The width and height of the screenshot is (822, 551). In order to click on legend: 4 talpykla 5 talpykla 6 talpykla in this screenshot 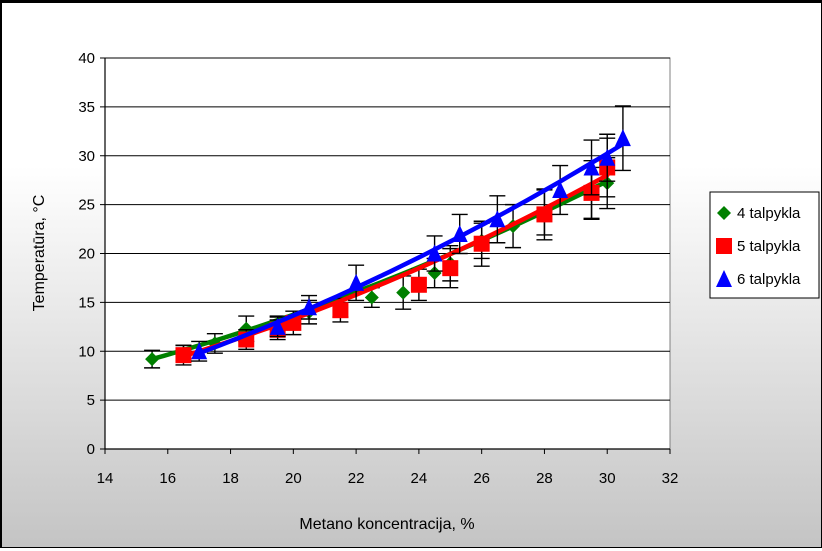, I will do `click(764, 245)`.